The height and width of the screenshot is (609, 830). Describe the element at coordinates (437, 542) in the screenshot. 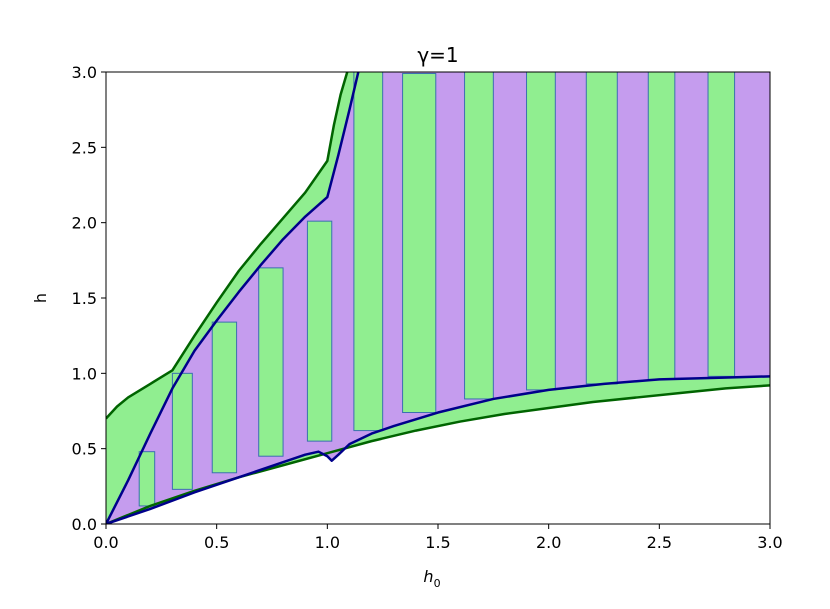

I see `x-tick-label: 1.5` at that location.